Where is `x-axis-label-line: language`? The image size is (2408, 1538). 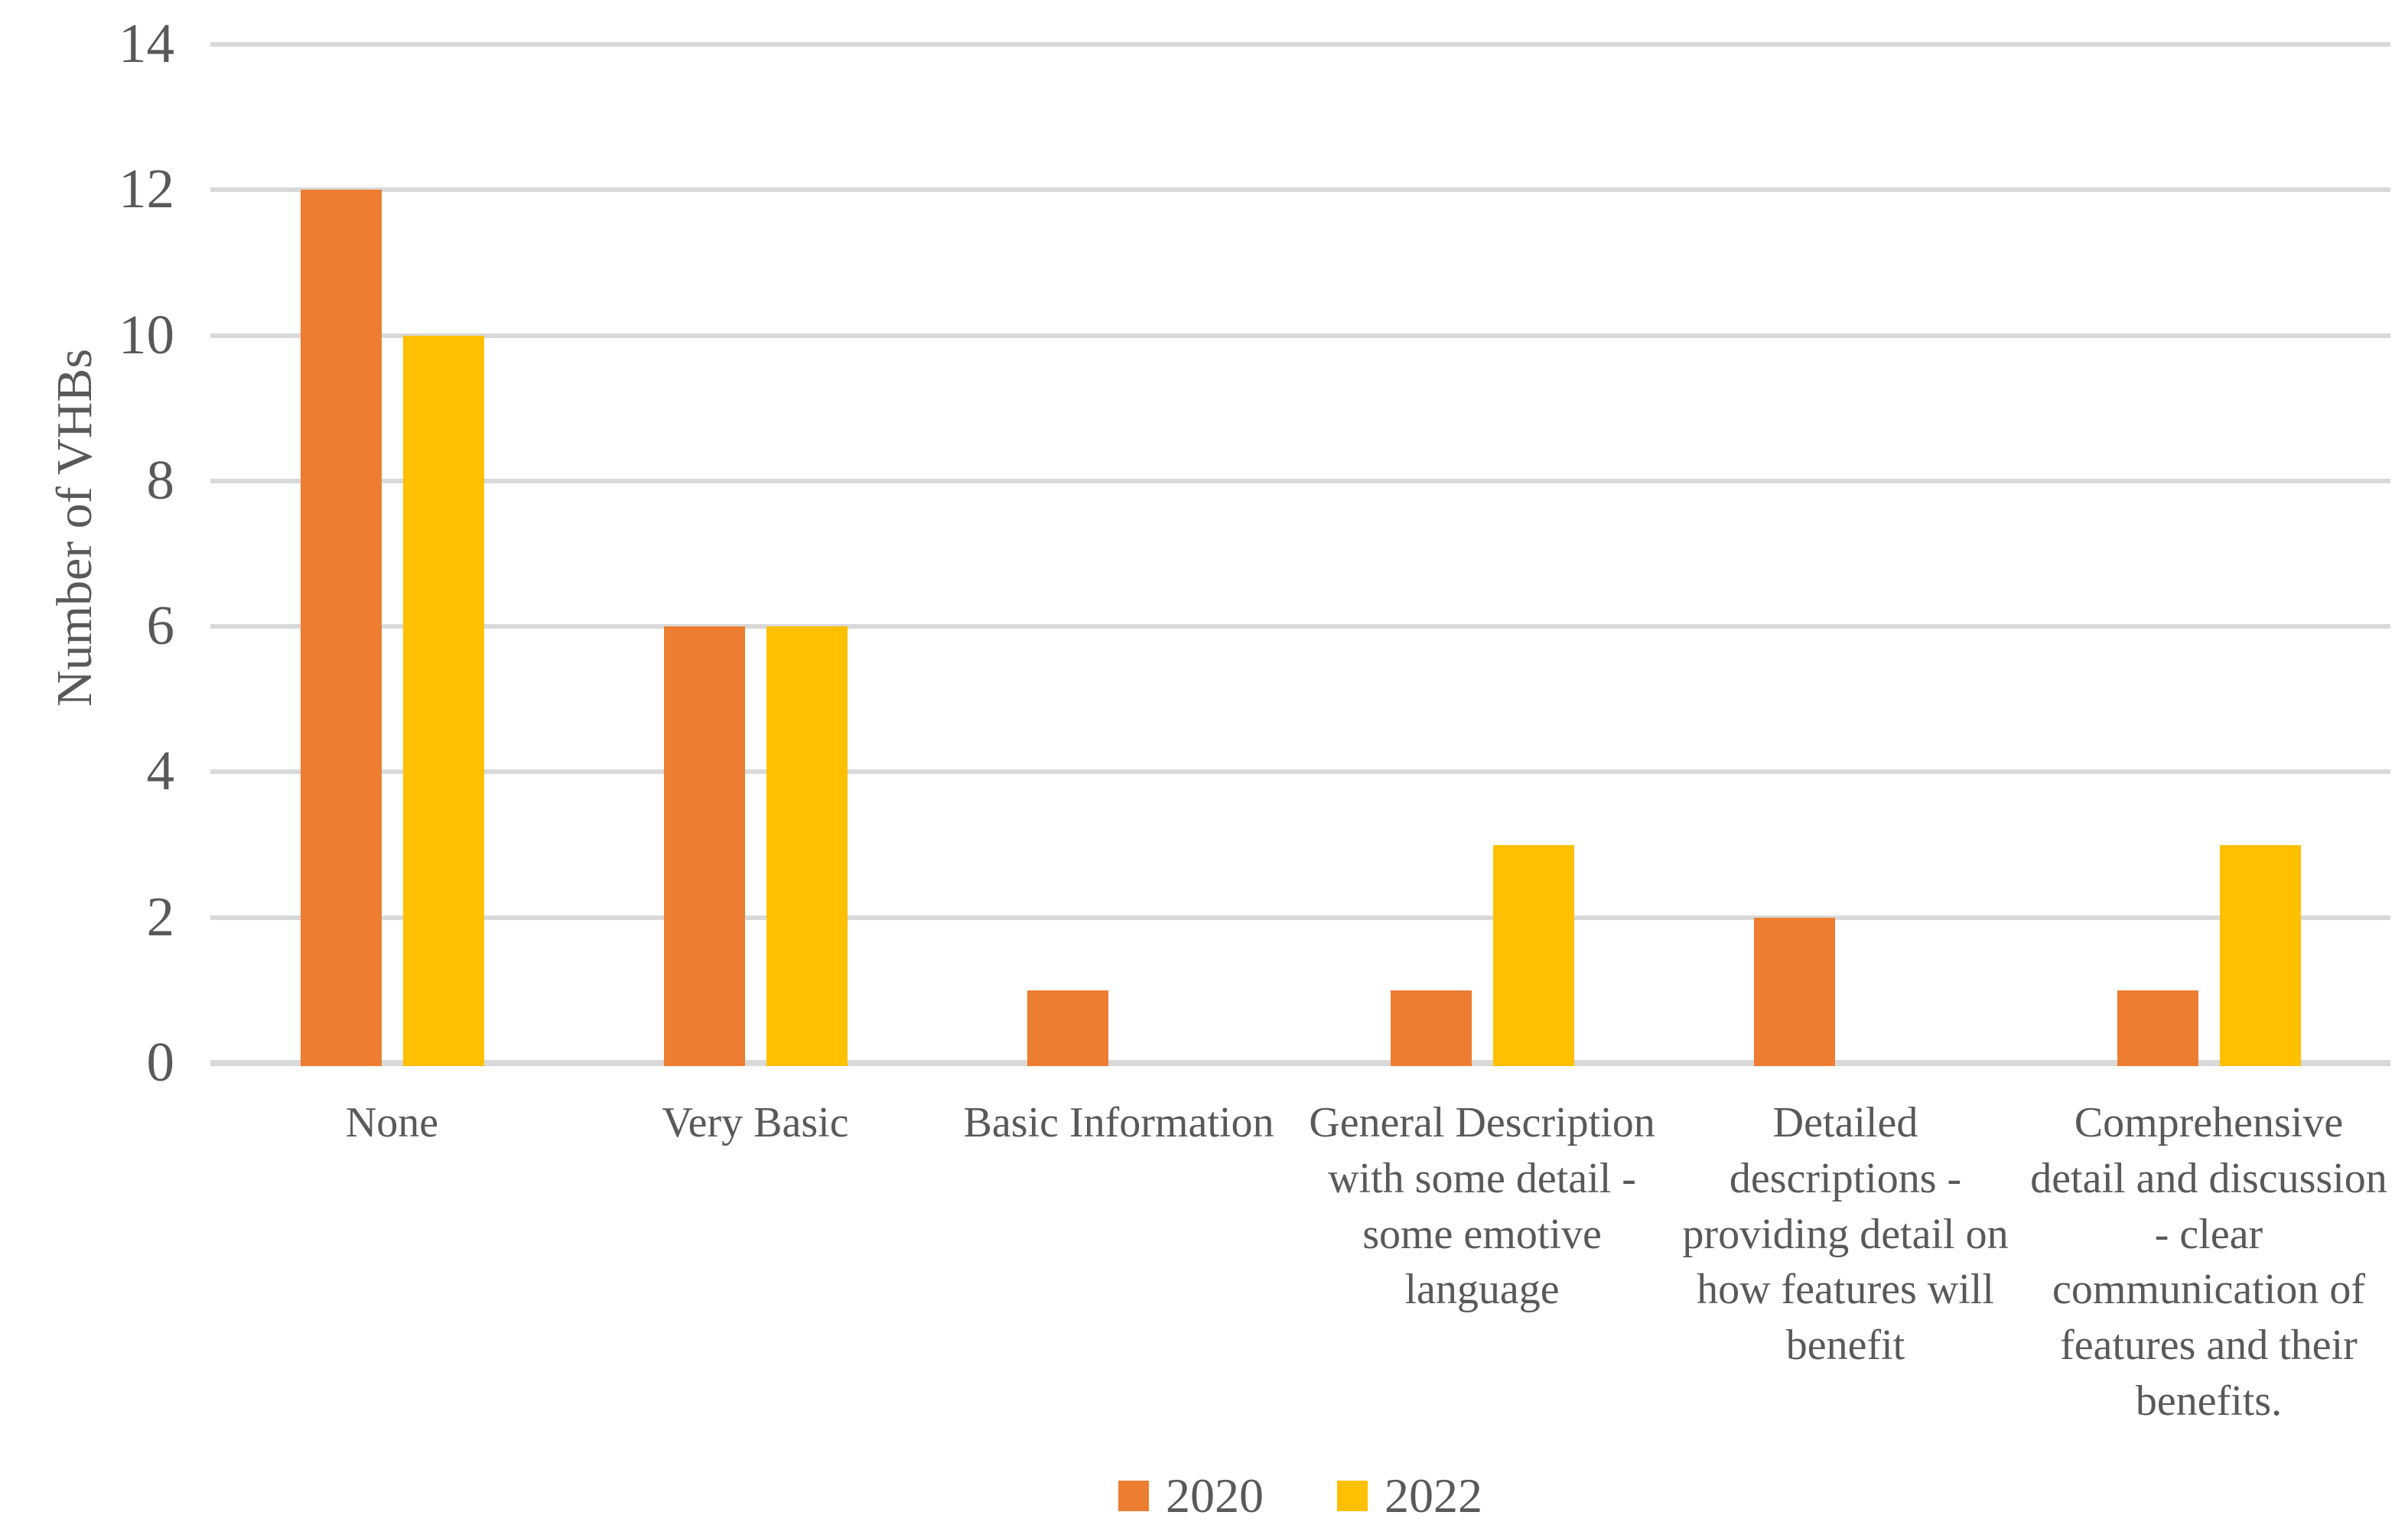
x-axis-label-line: language is located at coordinates (1482, 1290).